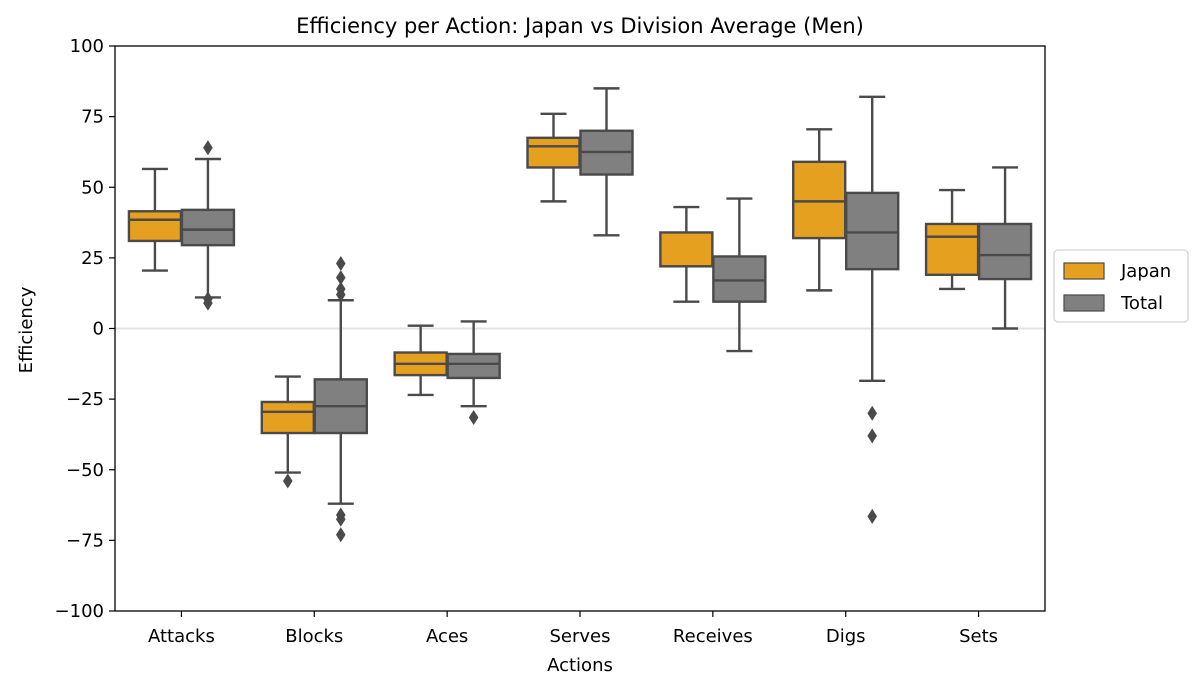  I want to click on y-axis-title: Efficiency, so click(26, 329).